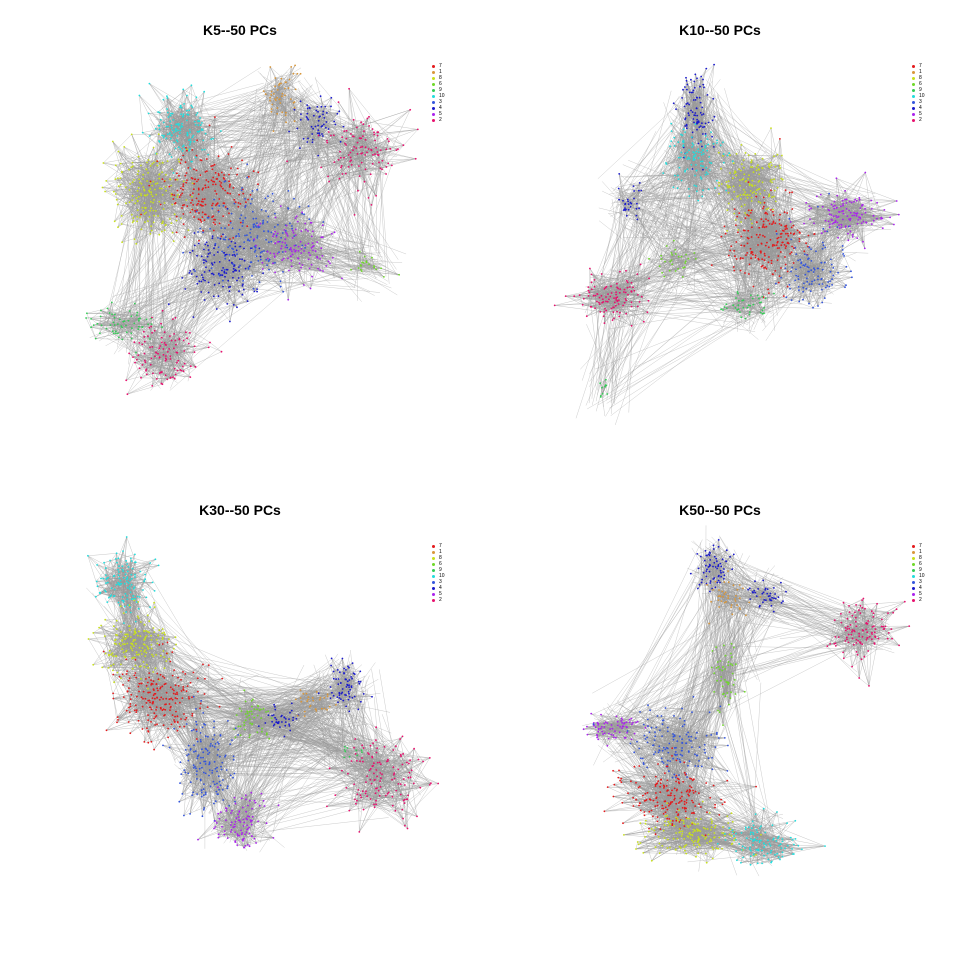  Describe the element at coordinates (440, 90) in the screenshot. I see `legend-label: 9` at that location.